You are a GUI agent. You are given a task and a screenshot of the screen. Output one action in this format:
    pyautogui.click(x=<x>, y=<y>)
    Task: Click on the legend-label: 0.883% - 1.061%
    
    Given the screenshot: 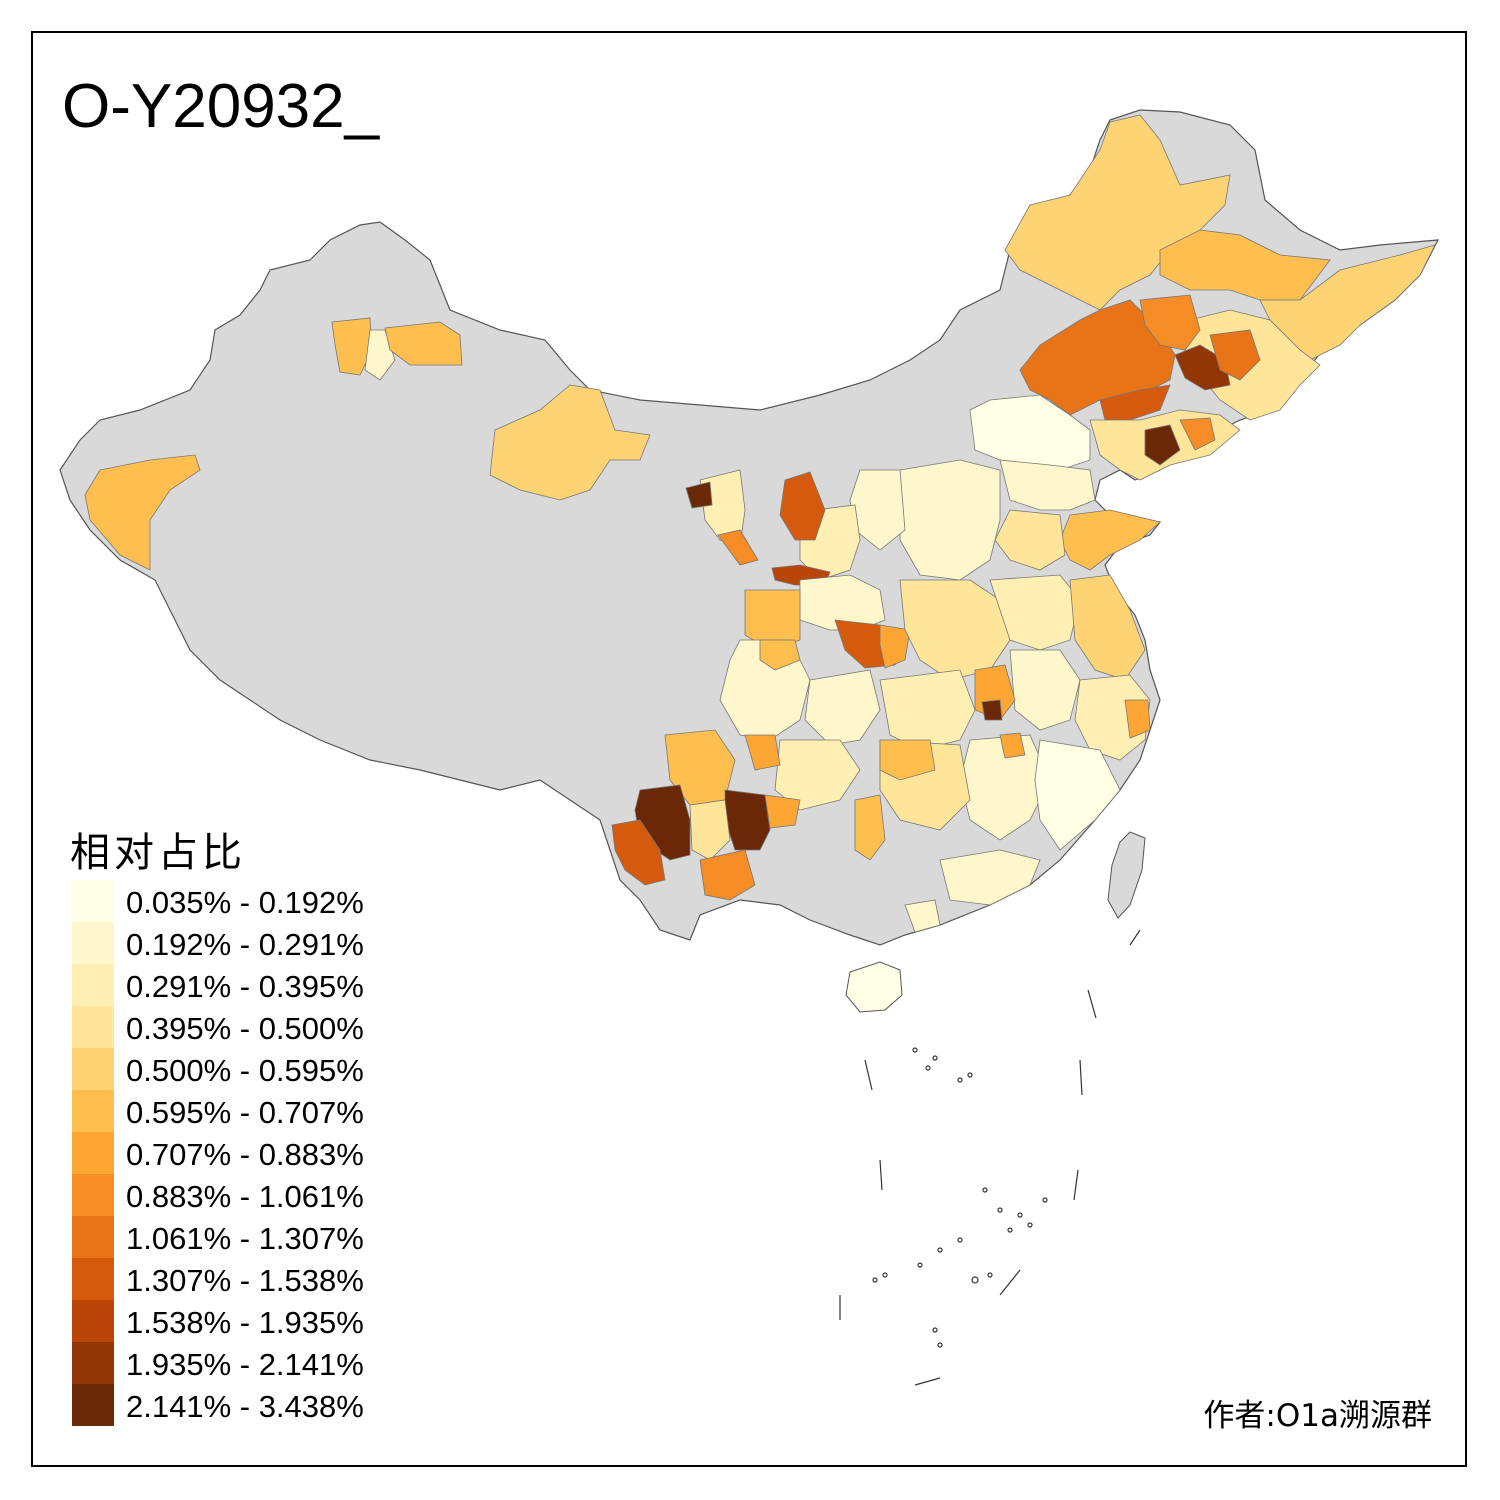 What is the action you would take?
    pyautogui.click(x=245, y=1196)
    